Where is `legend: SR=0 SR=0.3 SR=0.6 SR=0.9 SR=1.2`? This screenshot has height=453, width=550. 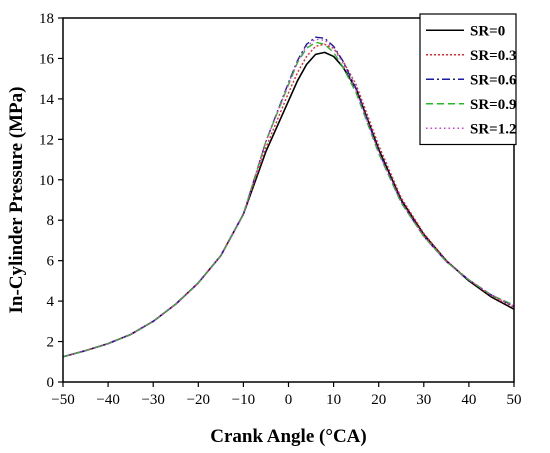
legend: SR=0 SR=0.3 SR=0.6 SR=0.9 SR=1.2 is located at coordinates (468, 79).